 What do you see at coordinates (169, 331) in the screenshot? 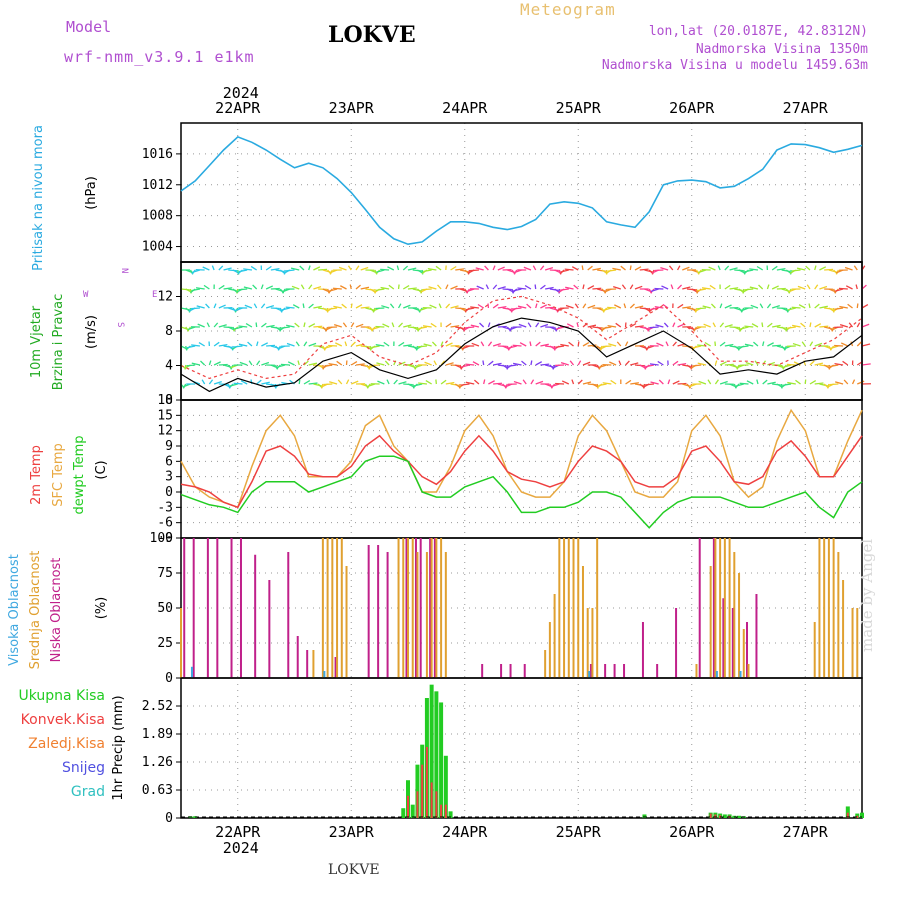
I see `y-tick-label: 8` at bounding box center [169, 331].